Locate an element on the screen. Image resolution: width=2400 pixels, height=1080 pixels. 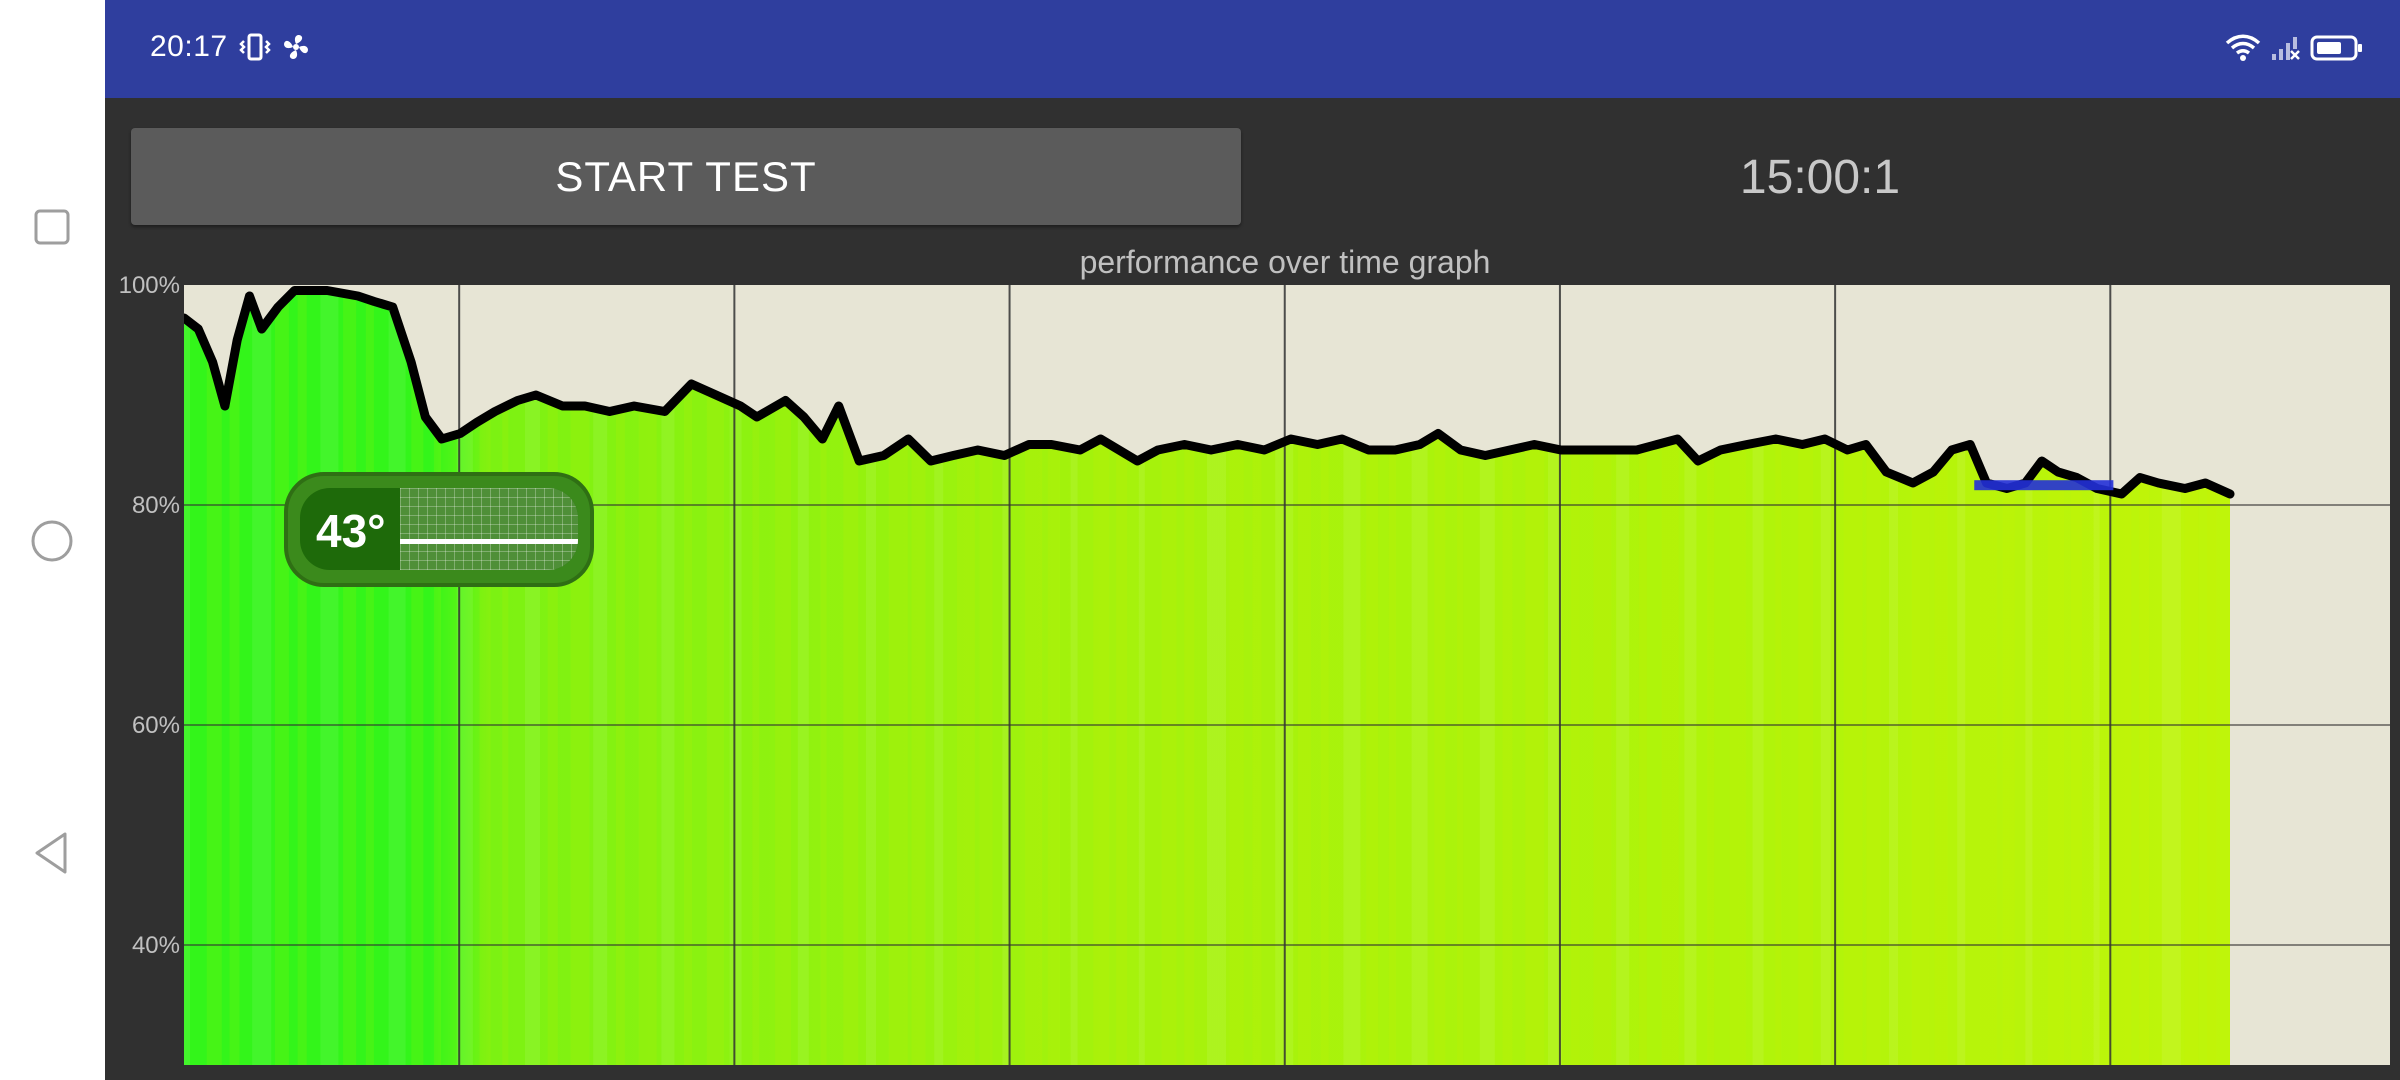
home-icon is located at coordinates (52, 541).